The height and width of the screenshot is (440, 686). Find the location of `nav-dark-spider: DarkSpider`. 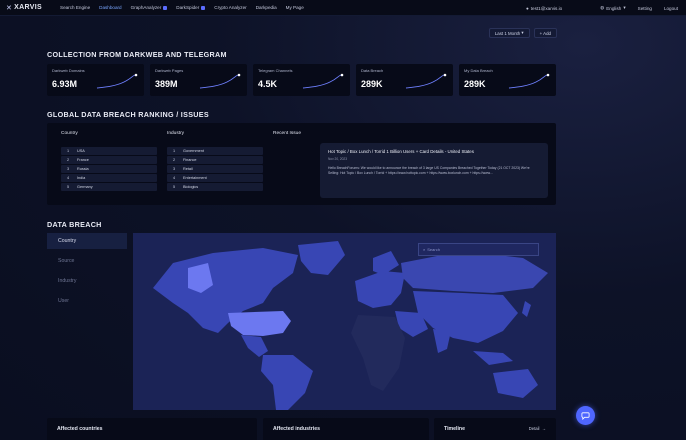

nav-dark-spider: DarkSpider is located at coordinates (191, 7).